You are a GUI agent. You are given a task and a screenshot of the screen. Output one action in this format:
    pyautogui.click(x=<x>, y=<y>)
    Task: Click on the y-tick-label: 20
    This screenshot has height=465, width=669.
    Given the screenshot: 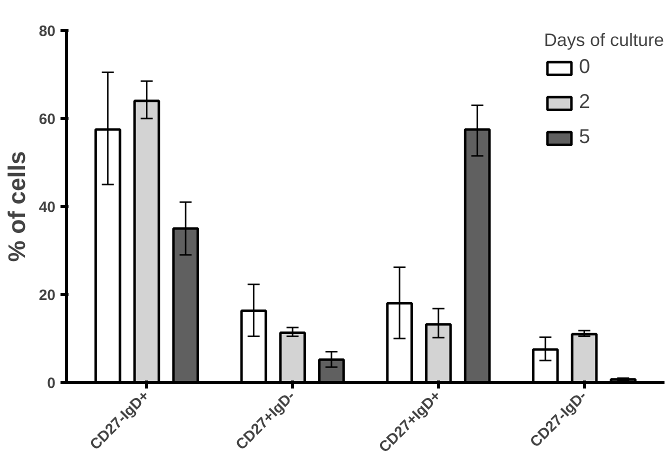 What is the action you would take?
    pyautogui.click(x=47, y=295)
    